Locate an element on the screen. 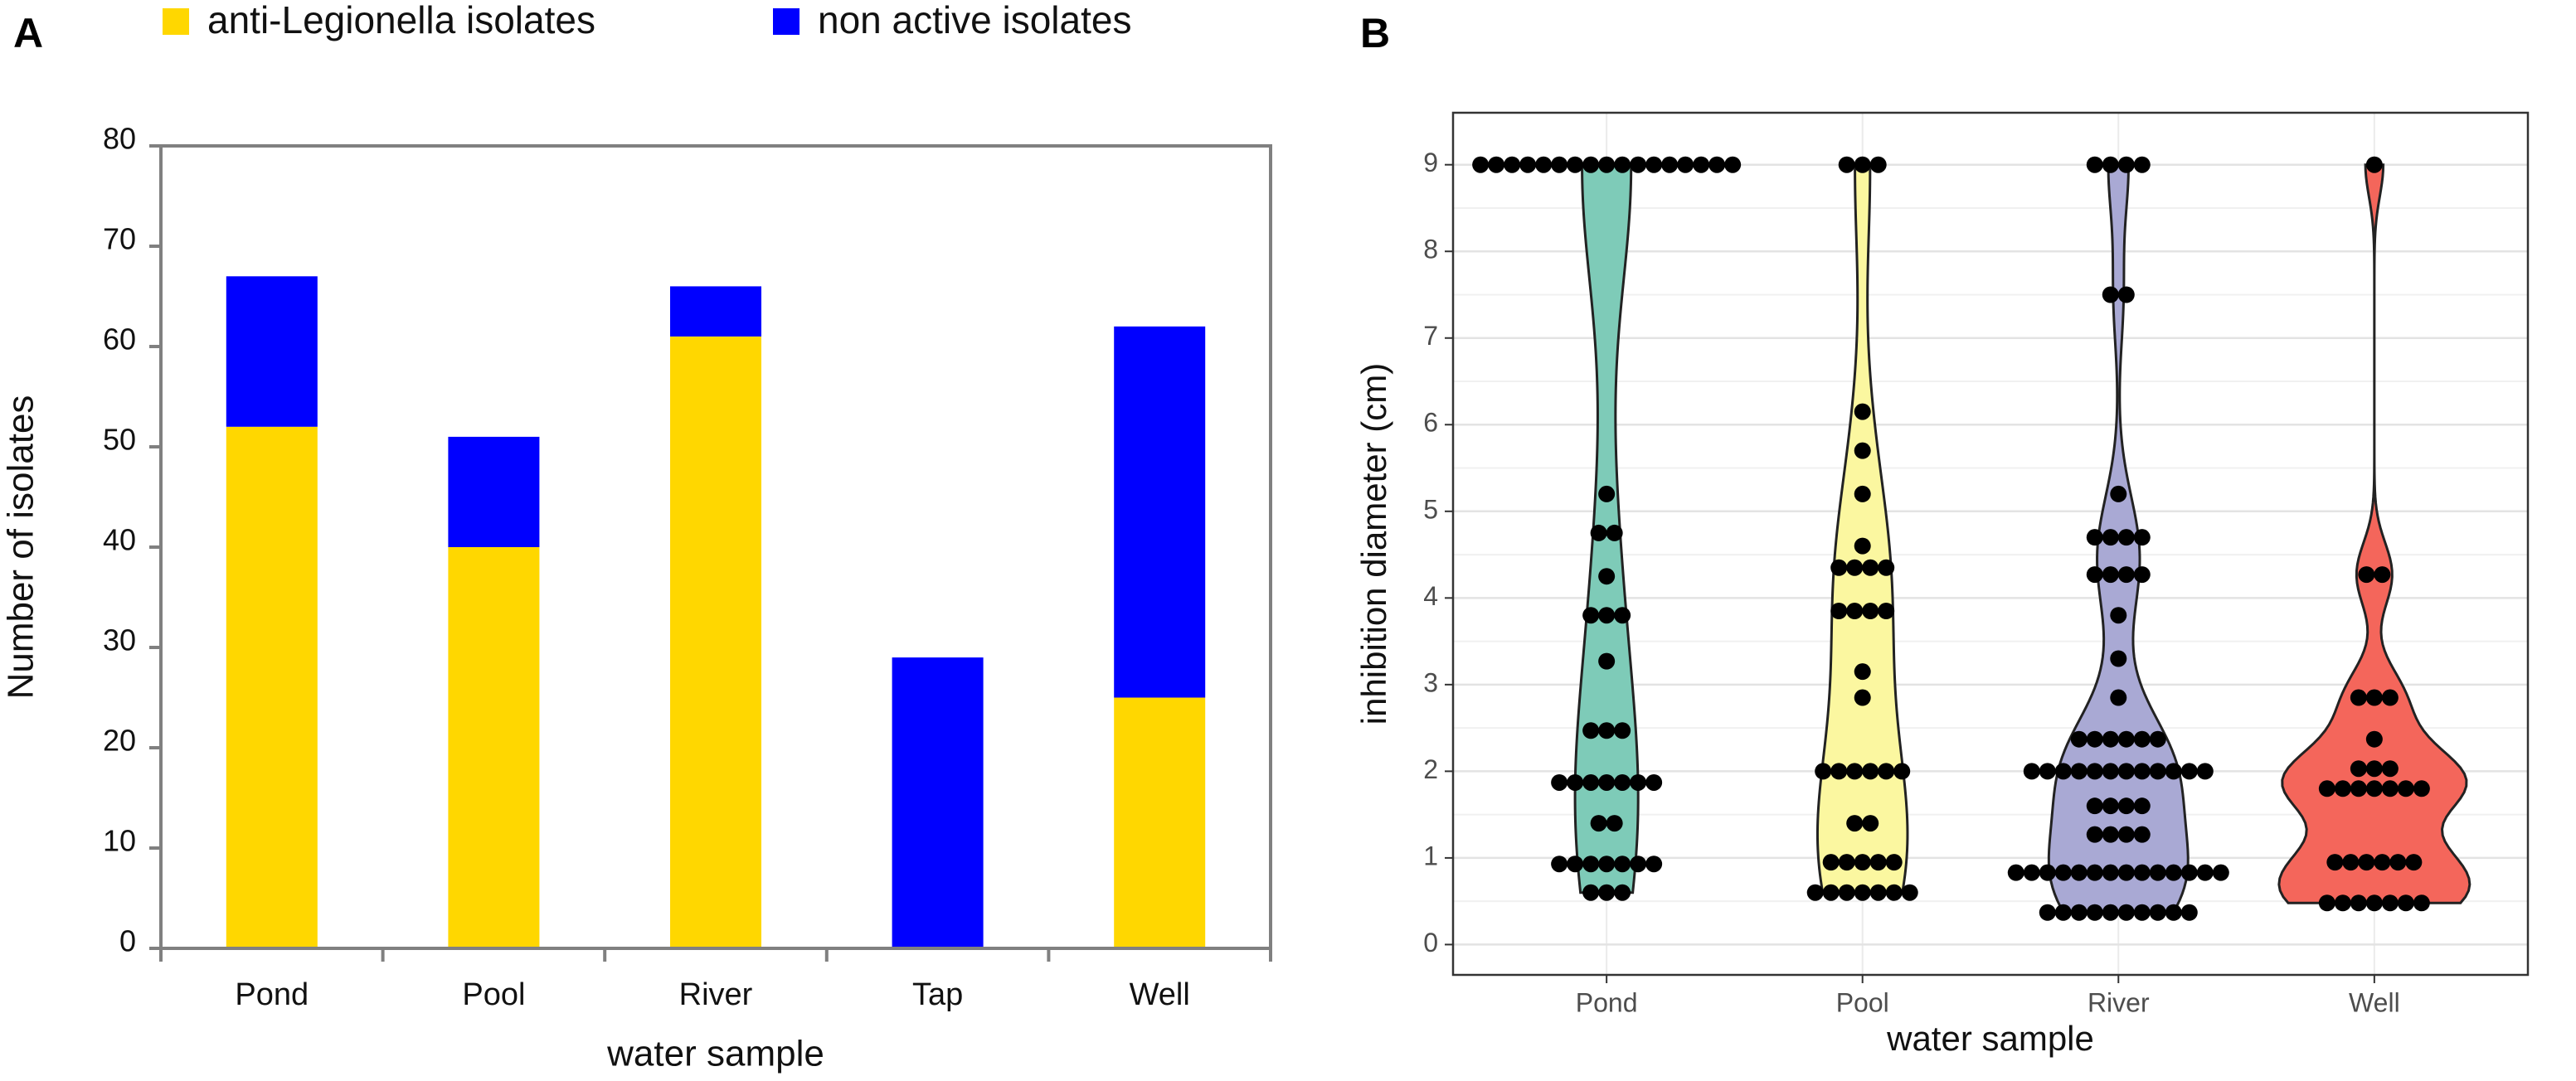  y-tick-label: 20 is located at coordinates (120, 741).